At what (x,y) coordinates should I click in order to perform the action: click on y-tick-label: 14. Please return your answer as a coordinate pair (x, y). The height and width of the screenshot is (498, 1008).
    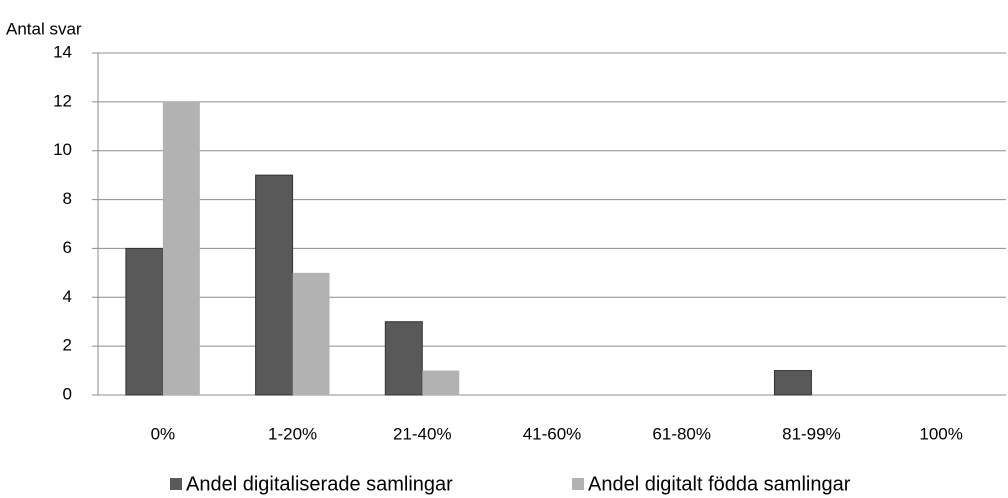
    Looking at the image, I should click on (62, 51).